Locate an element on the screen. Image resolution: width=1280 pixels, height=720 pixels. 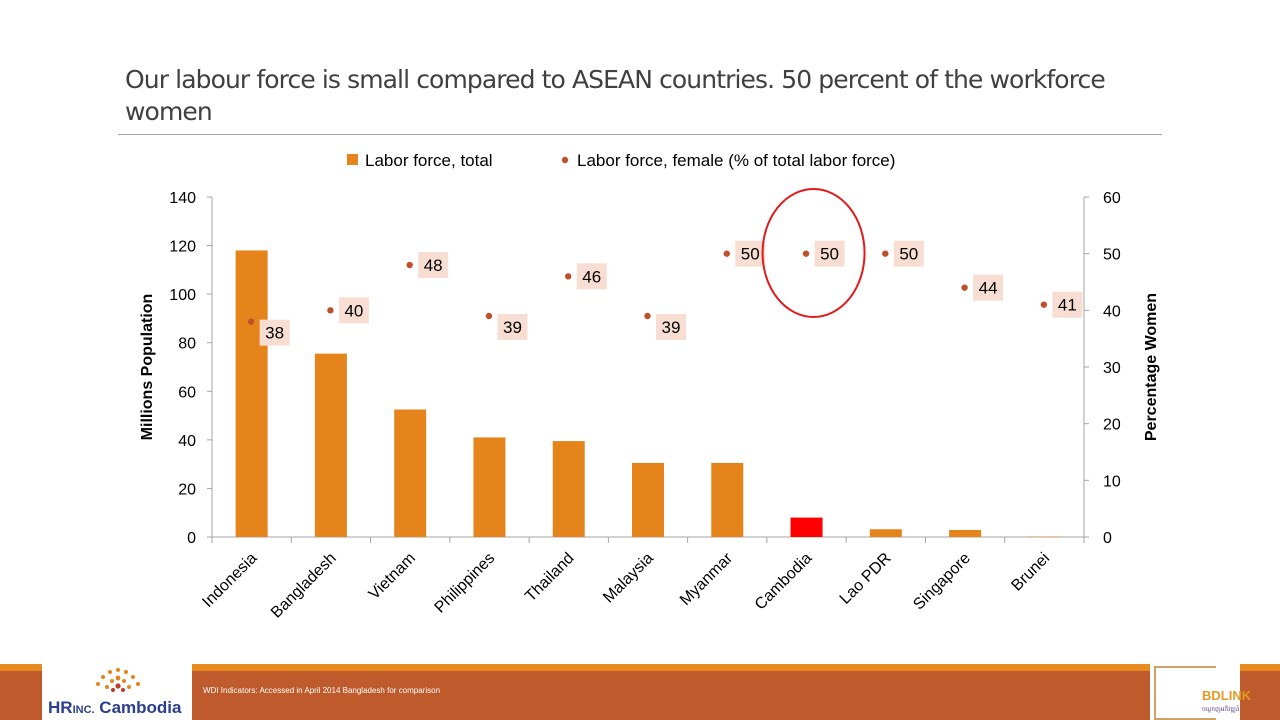
hrinc-logo: HRINC. Cambodia is located at coordinates (117, 692).